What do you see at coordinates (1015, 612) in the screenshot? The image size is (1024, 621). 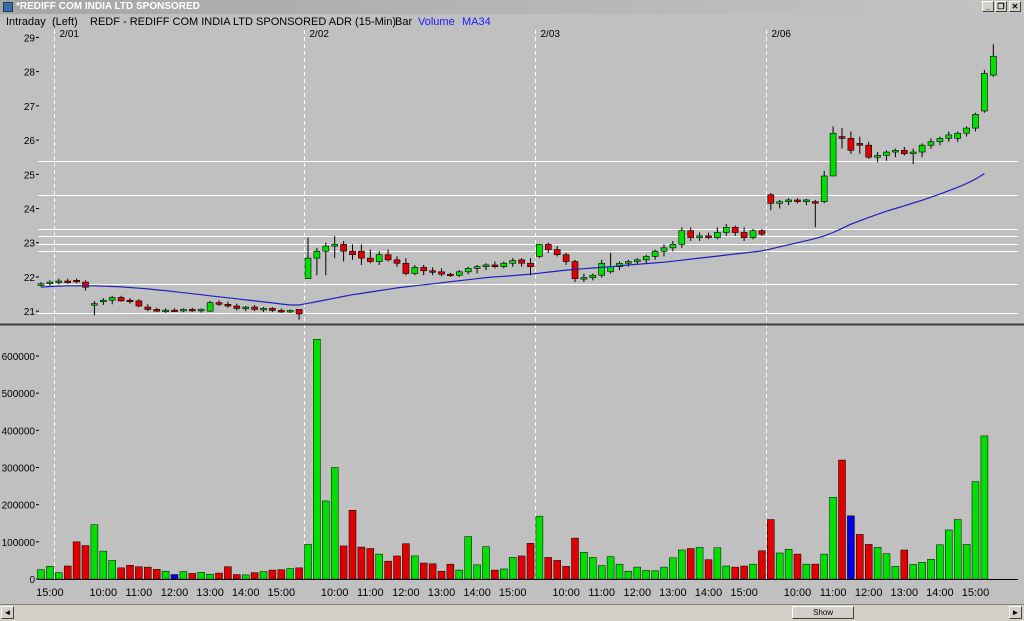 I see `scroll-right-arrow-icon: ►` at bounding box center [1015, 612].